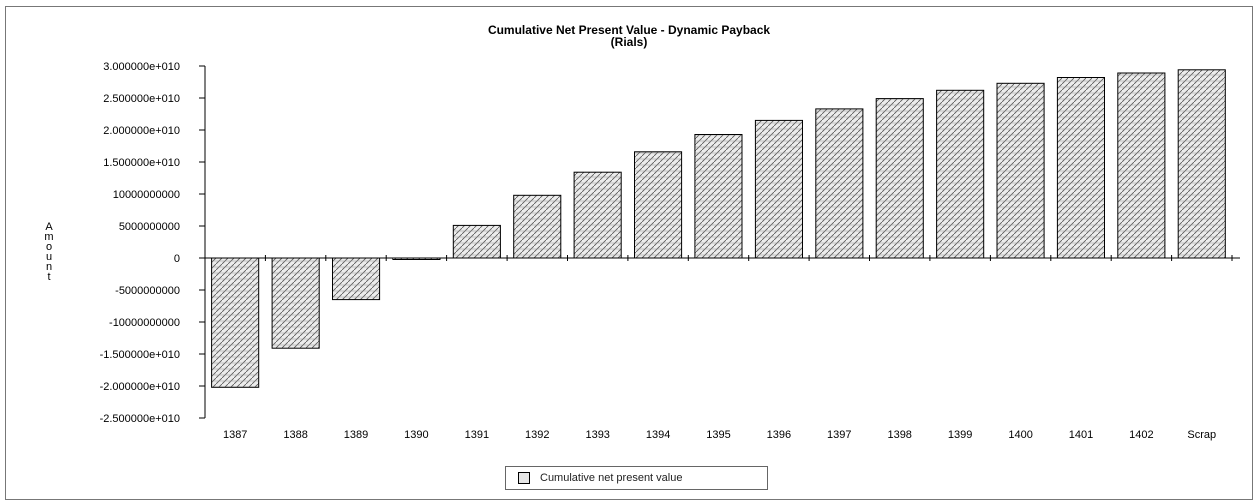  What do you see at coordinates (611, 478) in the screenshot?
I see `legend-series-label: Cumulative net present value` at bounding box center [611, 478].